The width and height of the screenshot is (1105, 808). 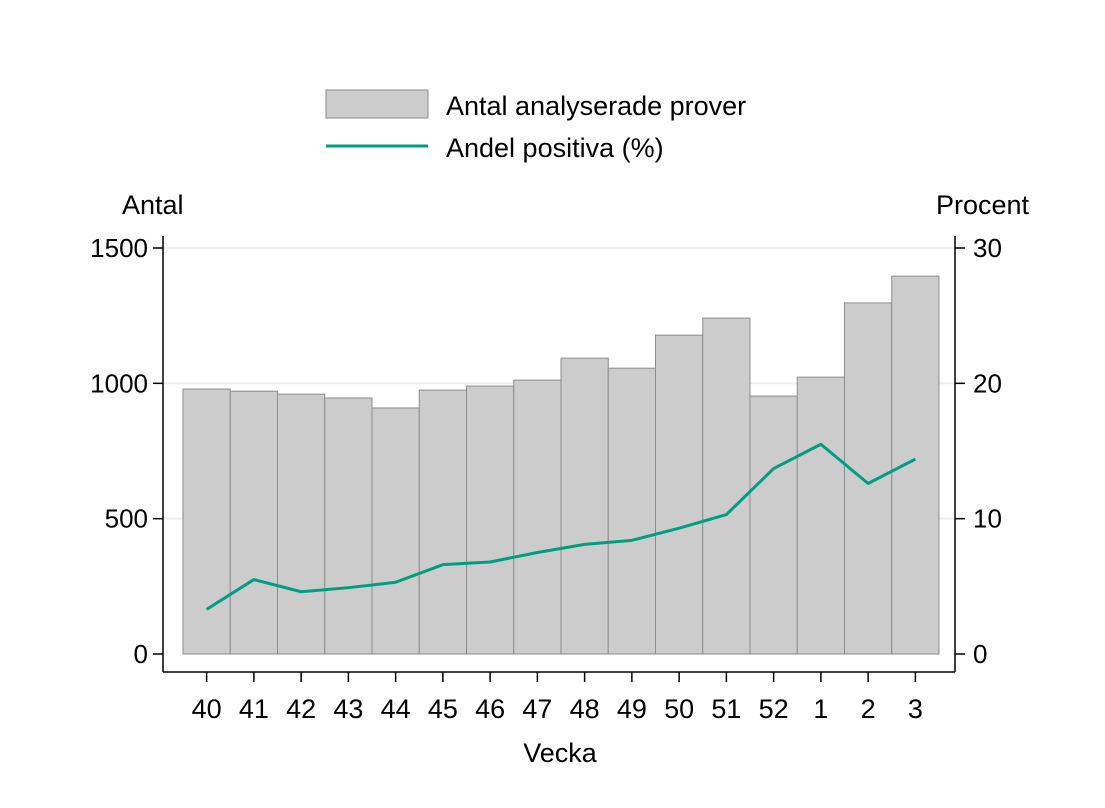 I want to click on x-tick-label: 45, so click(x=443, y=709).